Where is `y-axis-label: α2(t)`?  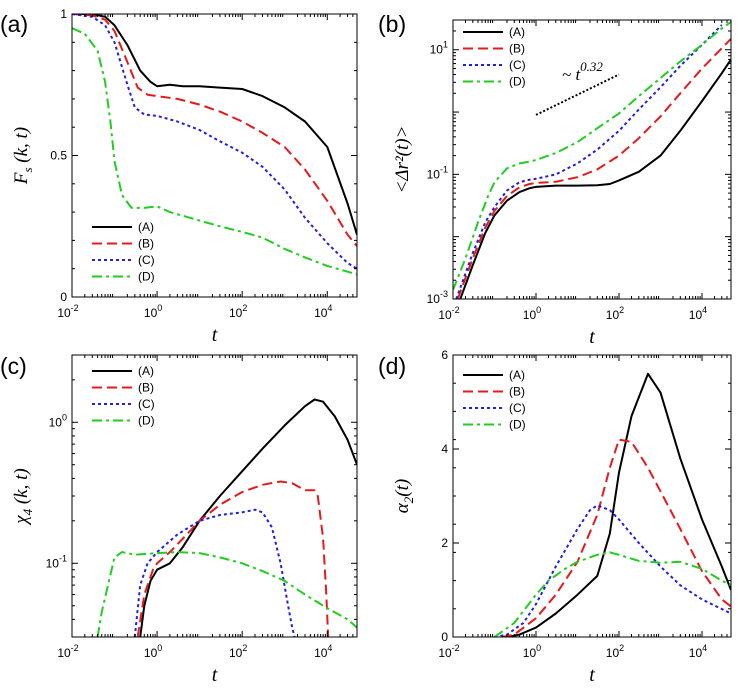 y-axis-label: α2(t) is located at coordinates (404, 496).